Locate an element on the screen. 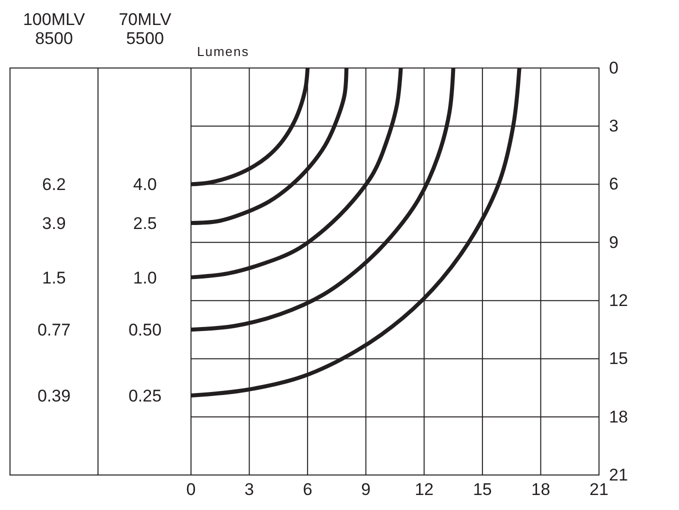  text: 4.0 is located at coordinates (145, 184).